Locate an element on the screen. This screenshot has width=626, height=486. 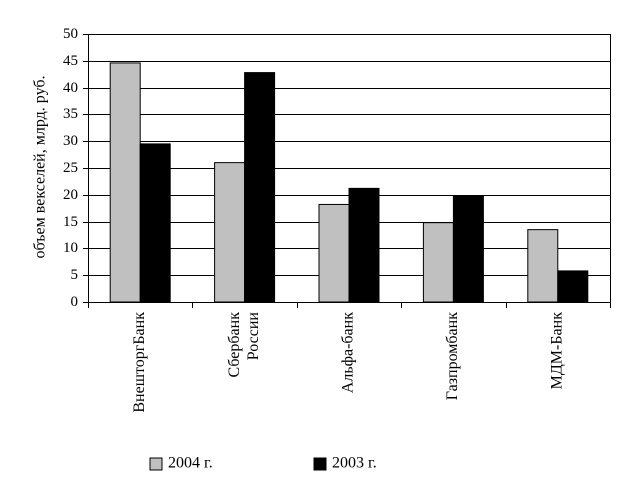
y-tick-label: 45 is located at coordinates (70, 61).